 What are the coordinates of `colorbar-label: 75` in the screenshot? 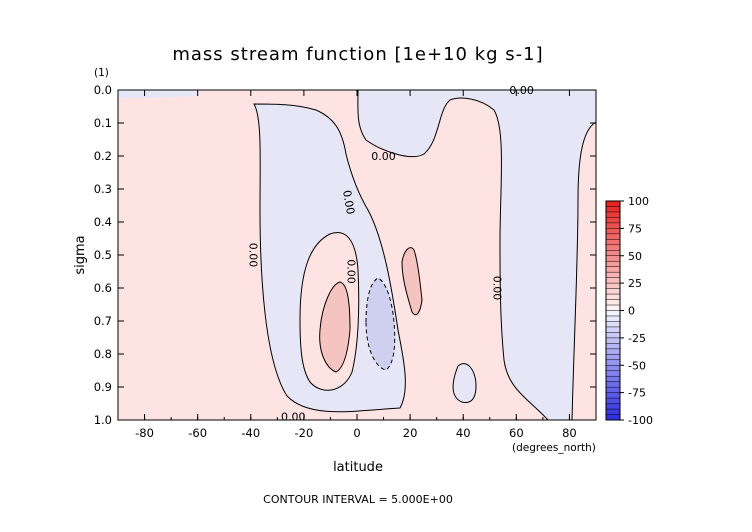 It's located at (635, 228).